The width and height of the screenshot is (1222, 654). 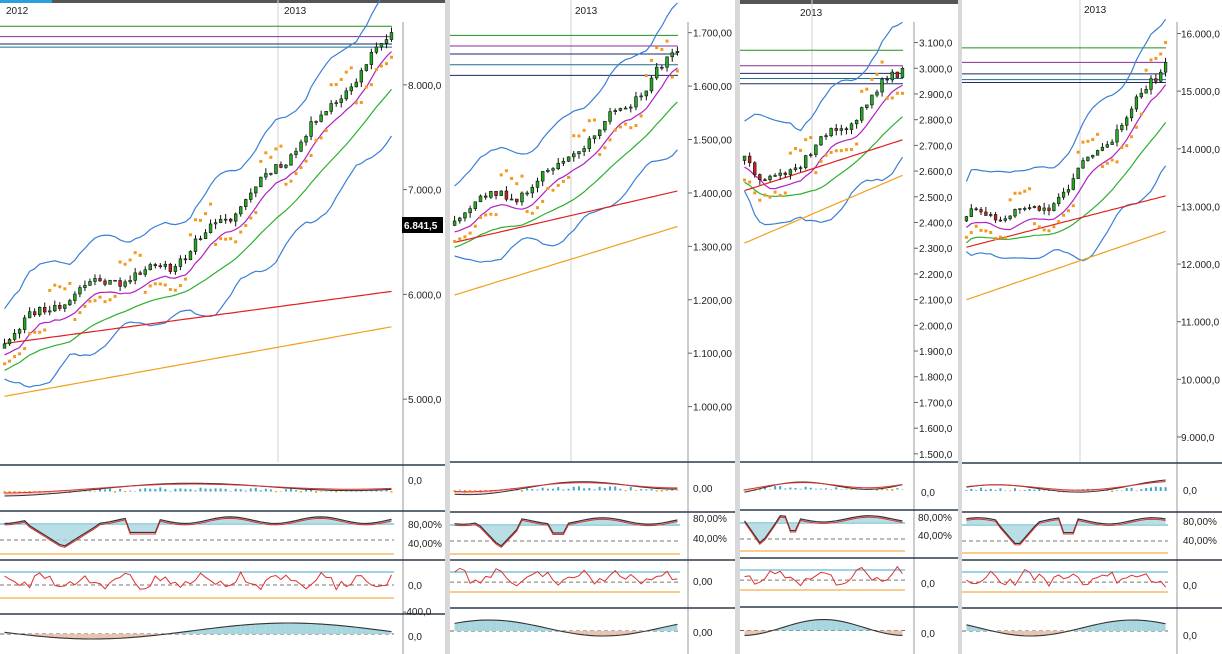 I want to click on macd-fill, so click(x=566, y=488).